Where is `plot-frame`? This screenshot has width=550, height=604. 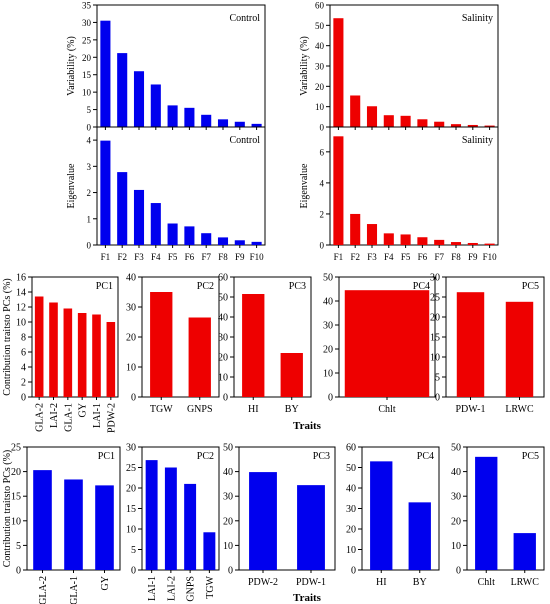 plot-frame is located at coordinates (287, 508).